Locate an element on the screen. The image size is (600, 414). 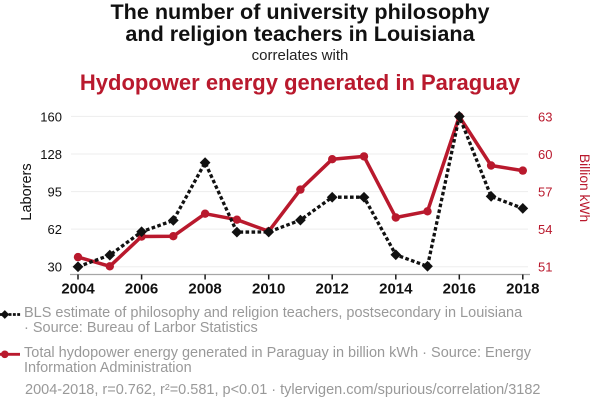
svg-text: 63 is located at coordinates (545, 116).